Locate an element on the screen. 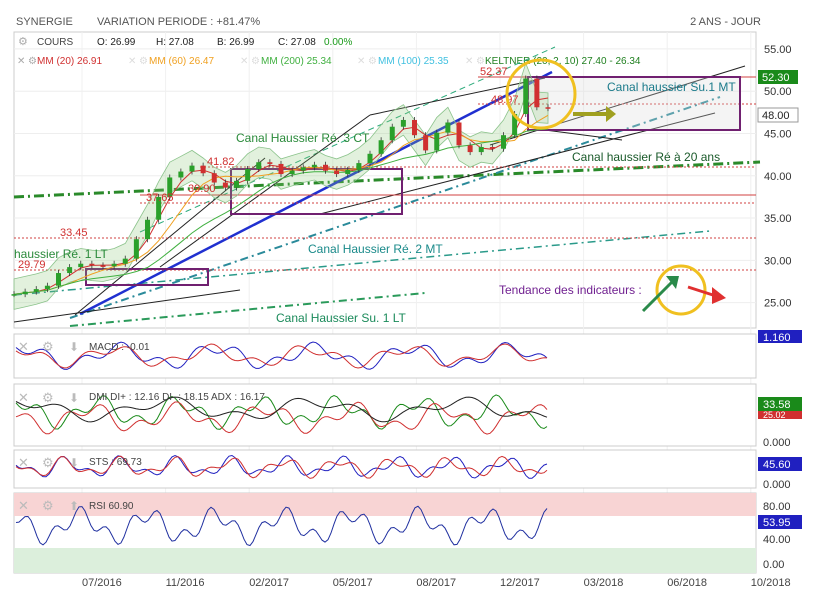  level-label-52-37: 52.37 is located at coordinates (494, 72).